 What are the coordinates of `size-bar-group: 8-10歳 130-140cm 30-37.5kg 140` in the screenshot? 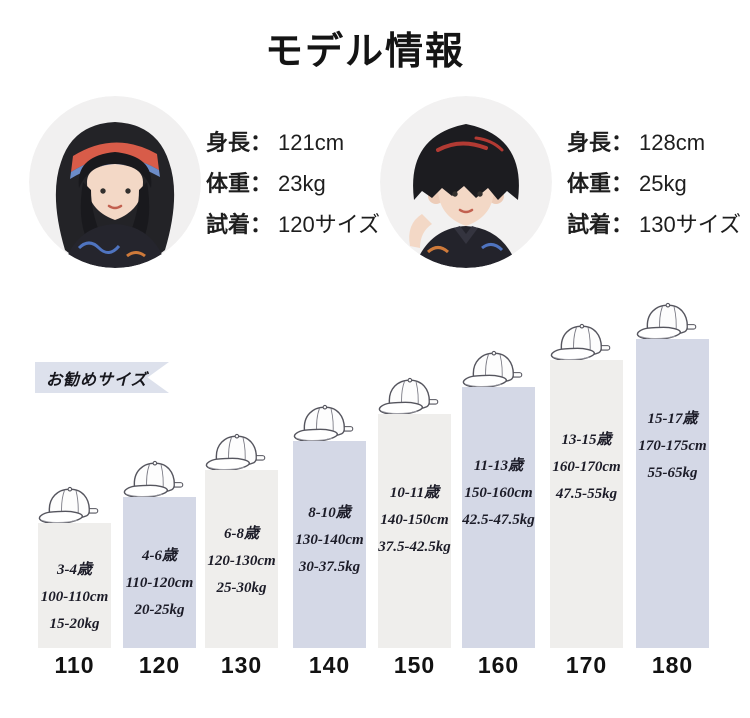 It's located at (329, 359).